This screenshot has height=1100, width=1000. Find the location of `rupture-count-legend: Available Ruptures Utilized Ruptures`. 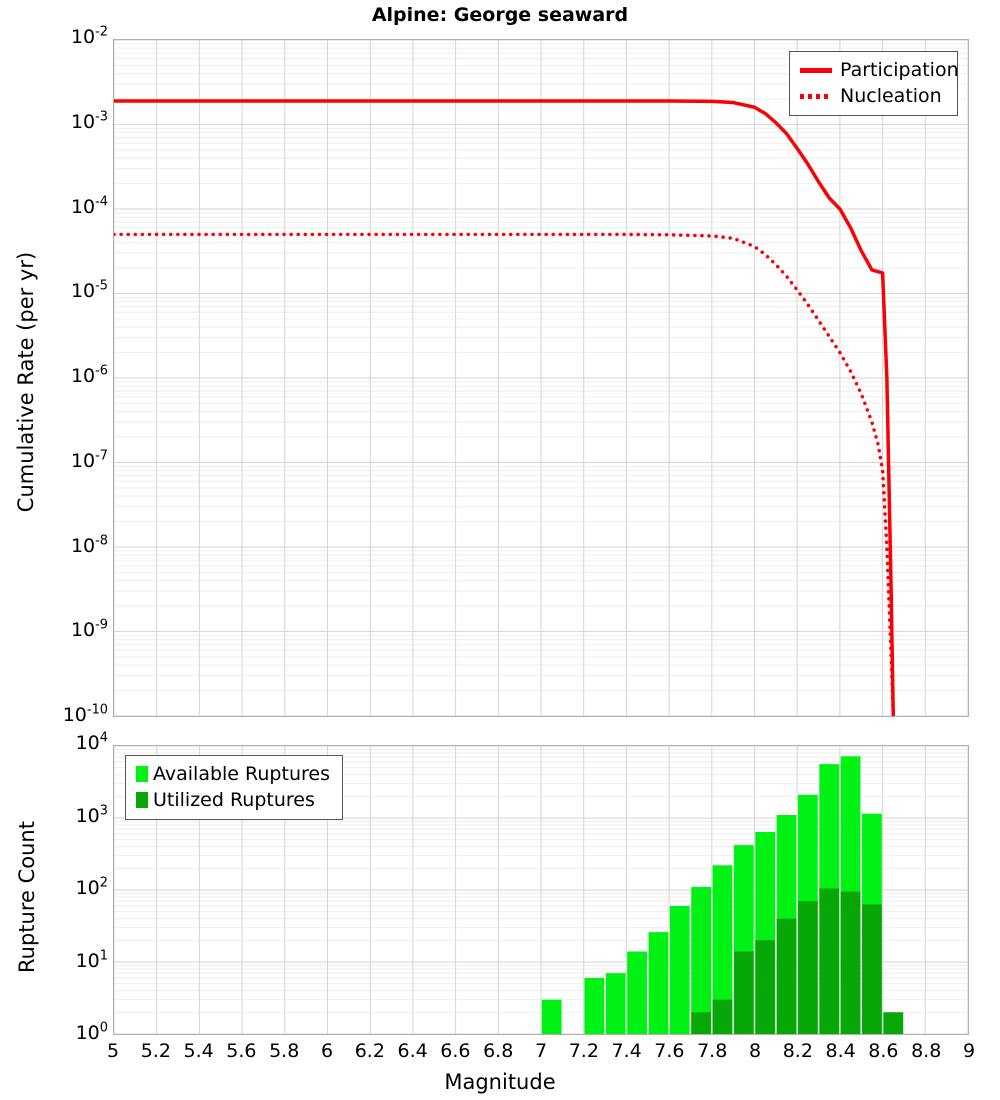

rupture-count-legend: Available Ruptures Utilized Ruptures is located at coordinates (234, 787).